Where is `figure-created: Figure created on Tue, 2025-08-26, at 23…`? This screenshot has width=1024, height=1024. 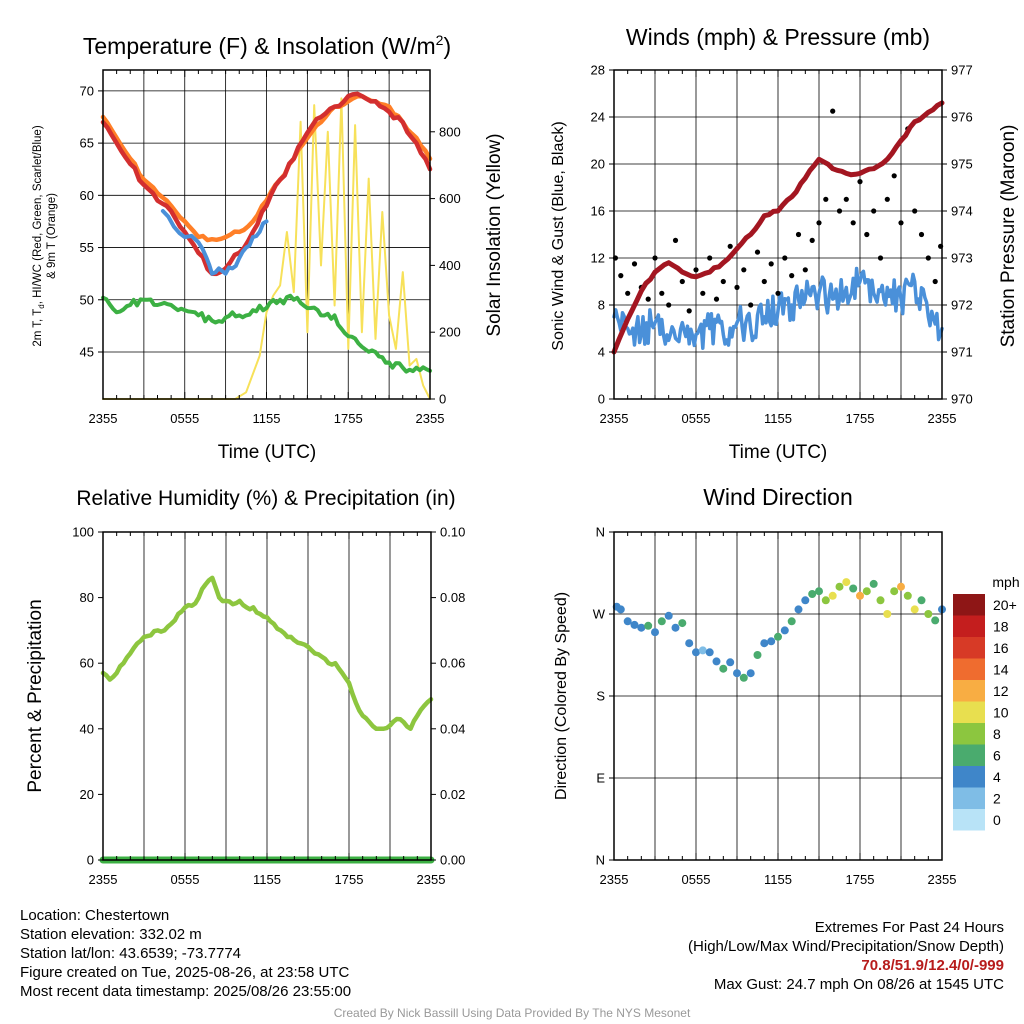 figure-created: Figure created on Tue, 2025-08-26, at 23… is located at coordinates (185, 972).